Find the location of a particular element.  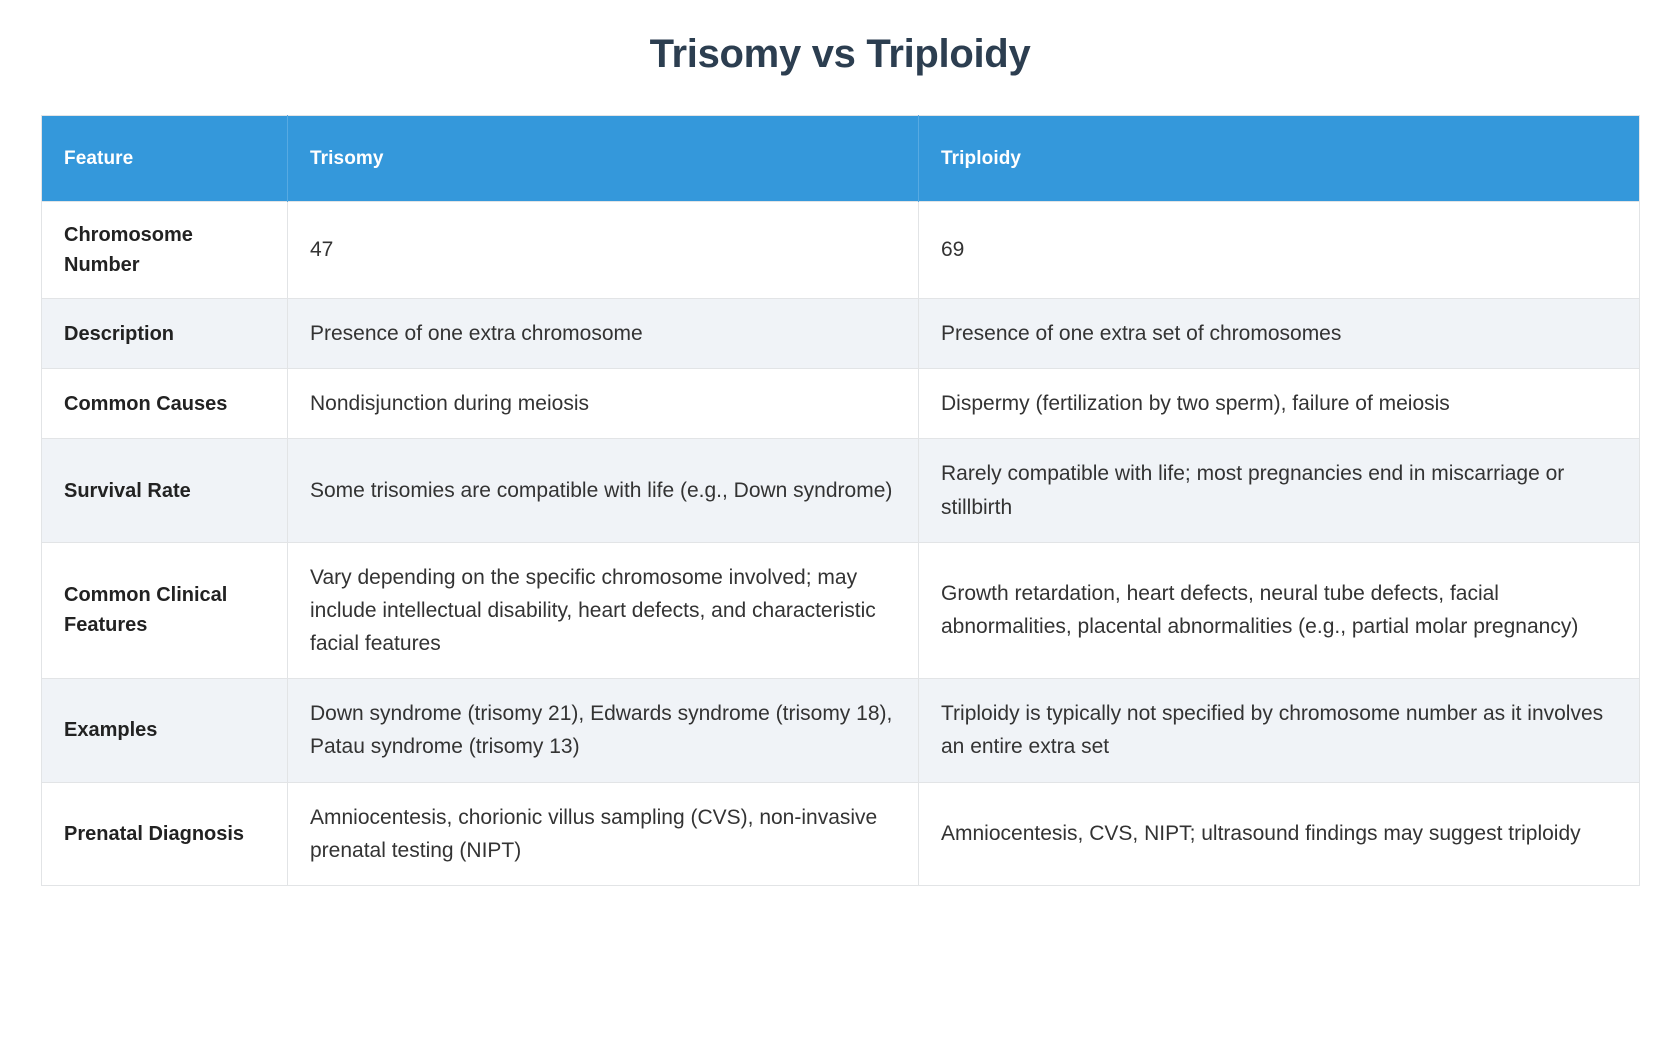

column-header-trisomy: Trisomy is located at coordinates (603, 158).